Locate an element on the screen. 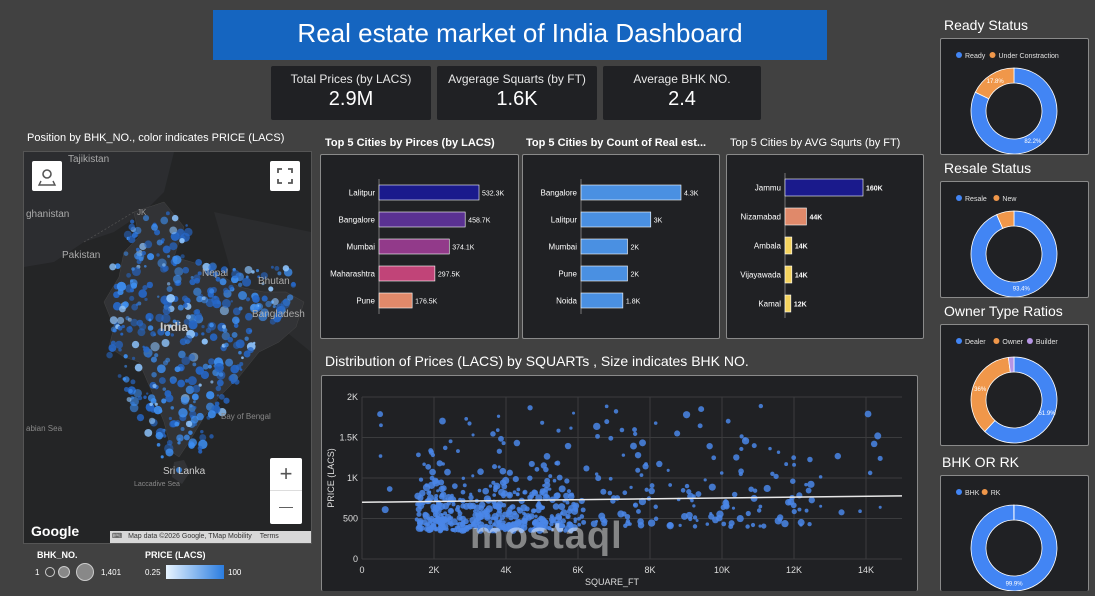 This screenshot has width=1095, height=596. legend-label: Builder is located at coordinates (1047, 342).